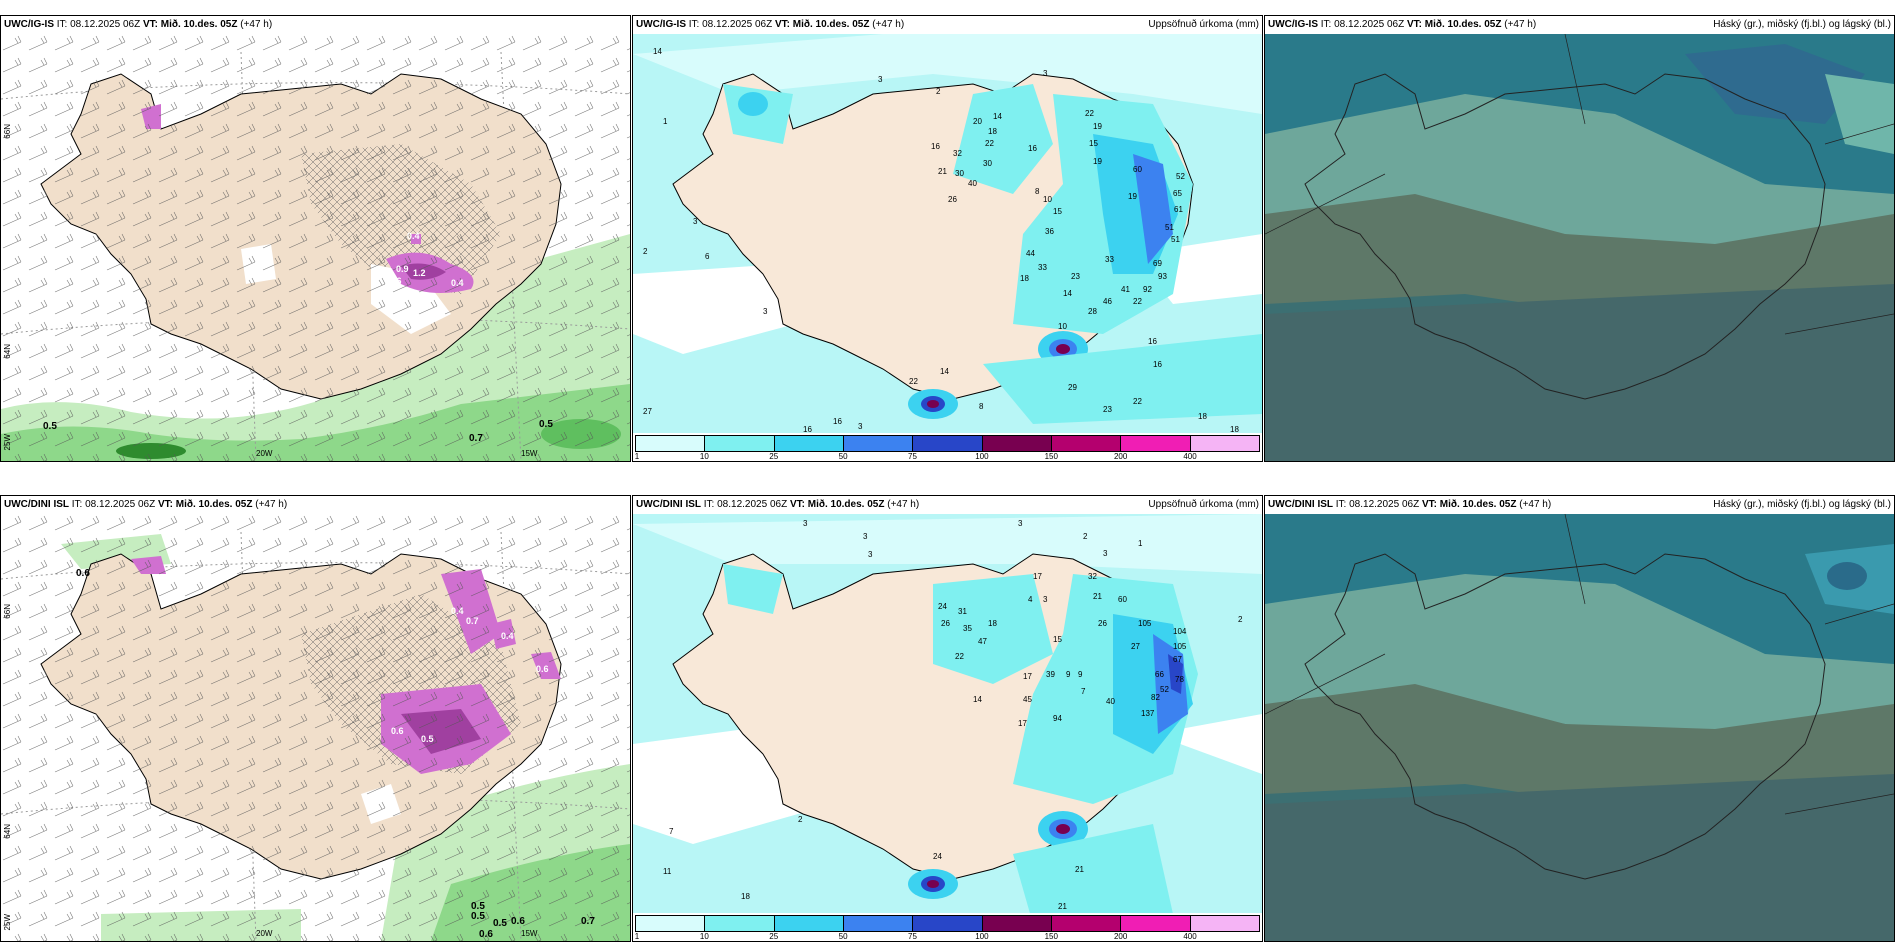 This screenshot has height=950, width=1900. I want to click on svg-text: 8, so click(981, 406).